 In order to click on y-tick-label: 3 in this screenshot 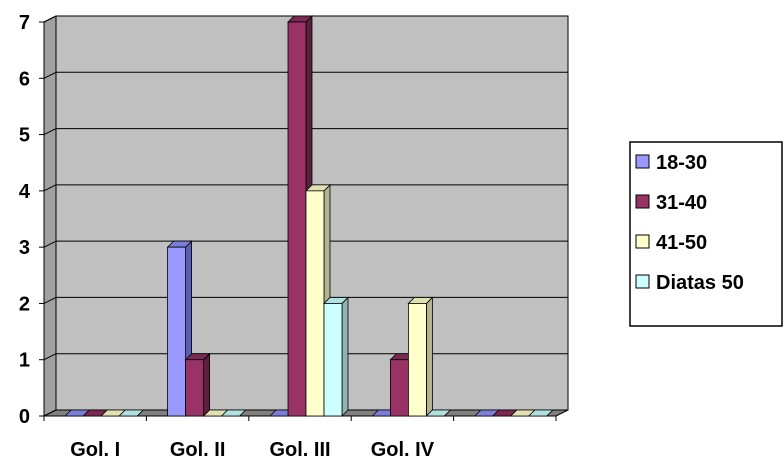, I will do `click(24, 248)`.